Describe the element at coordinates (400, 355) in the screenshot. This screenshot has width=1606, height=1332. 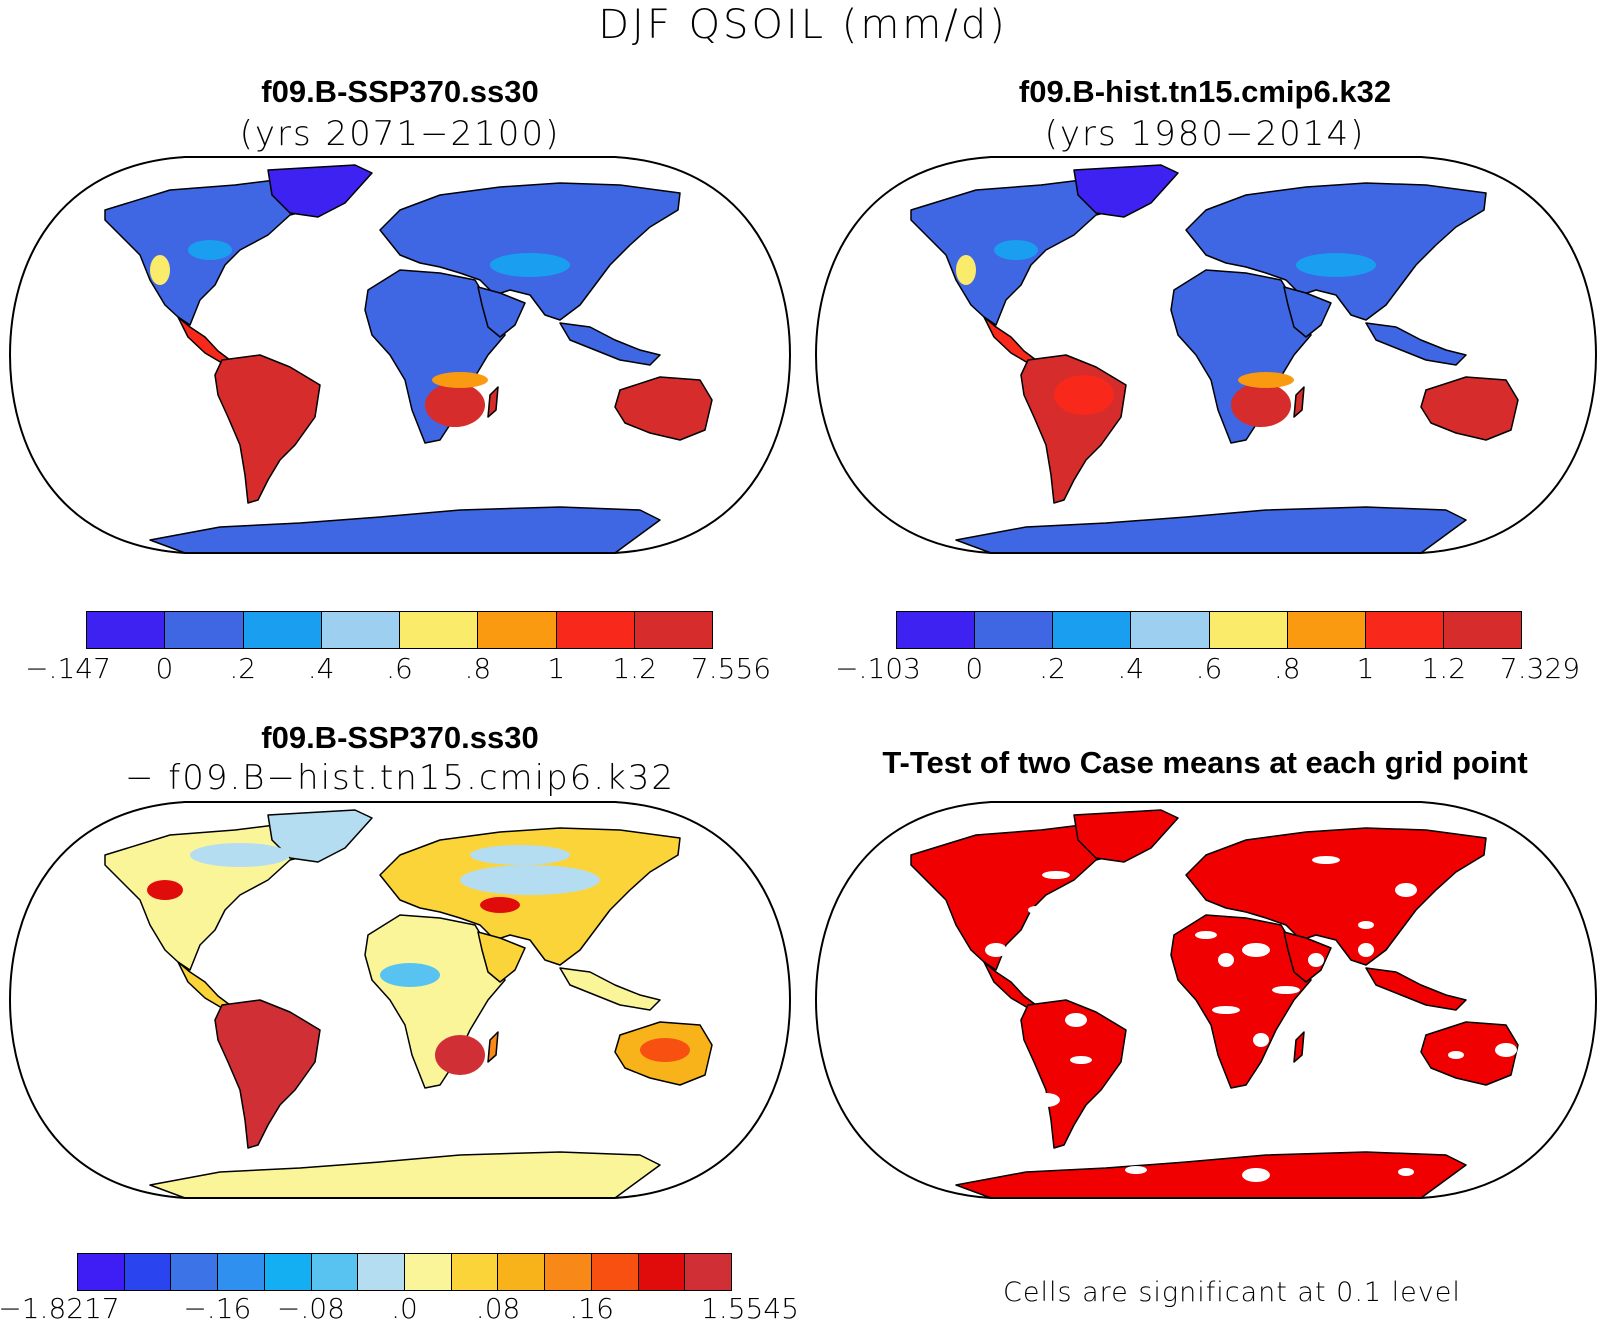
I see `panel-1-map` at that location.